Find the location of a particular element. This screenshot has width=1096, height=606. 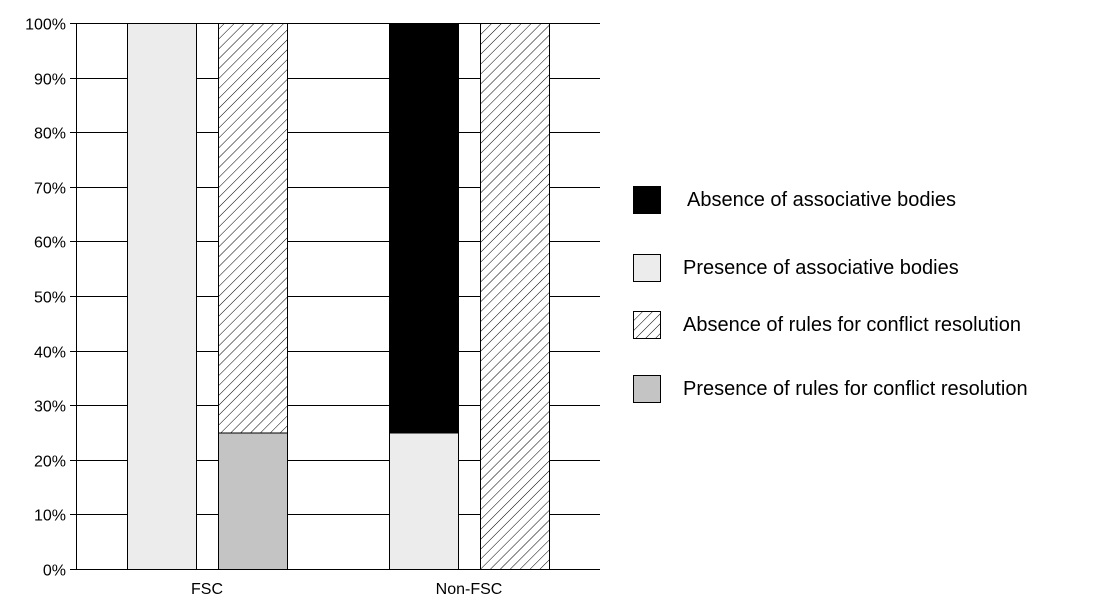

legend-item-absence-rules: Absence of rules for conflict resolution is located at coordinates (827, 325).